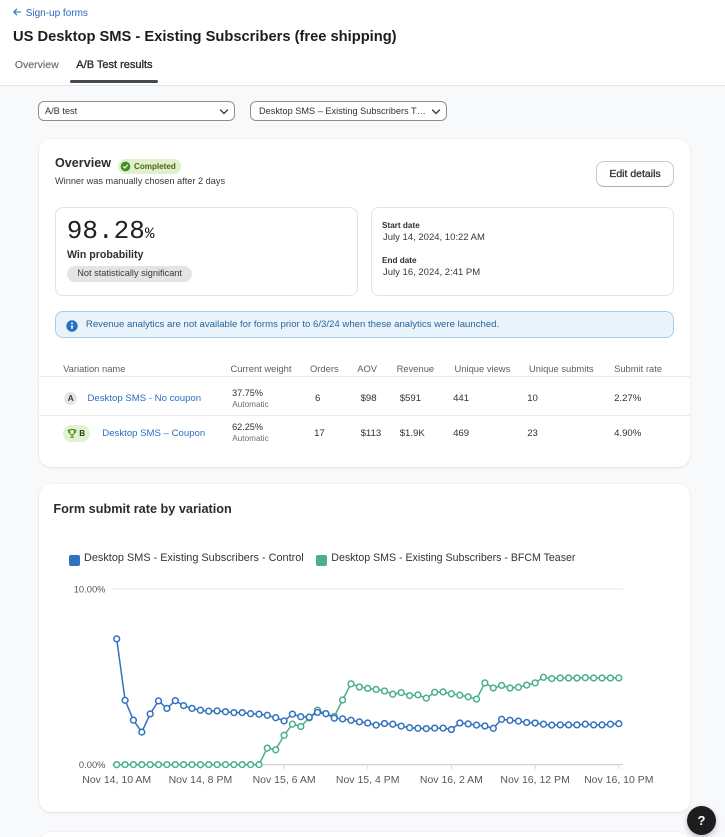 The image size is (725, 837). I want to click on svg-text: Nov 16, 12 PM, so click(534, 780).